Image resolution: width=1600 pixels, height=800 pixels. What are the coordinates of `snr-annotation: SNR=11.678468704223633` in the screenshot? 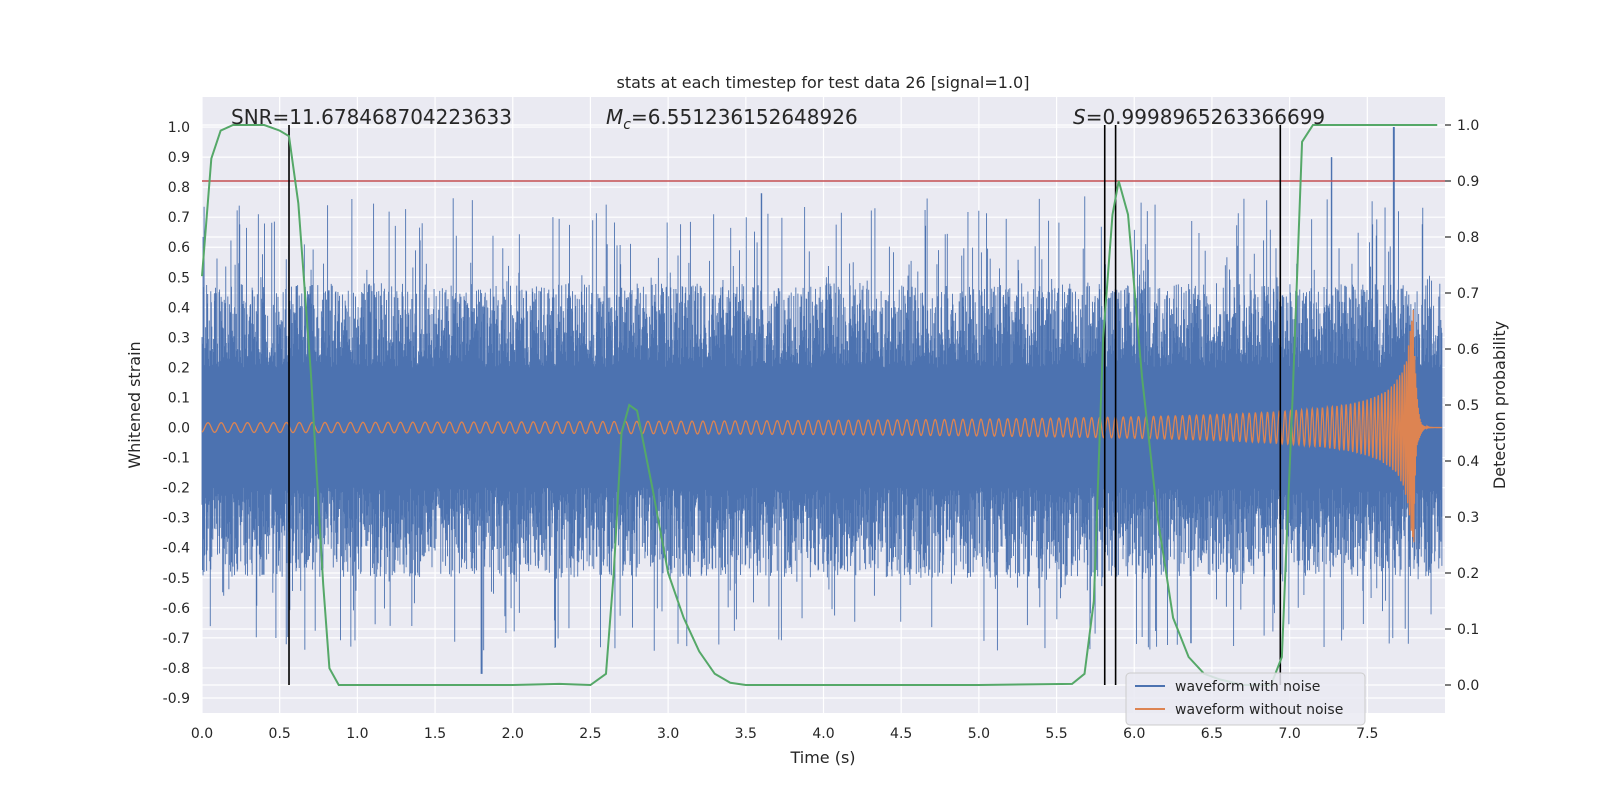 It's located at (371, 117).